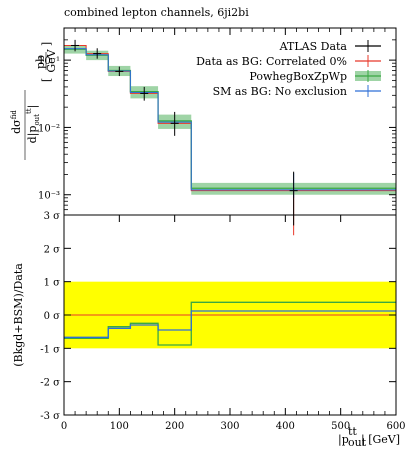 Image resolution: width=406 pixels, height=450 pixels. Describe the element at coordinates (33, 124) in the screenshot. I see `svg-text: d|pouttt|` at that location.